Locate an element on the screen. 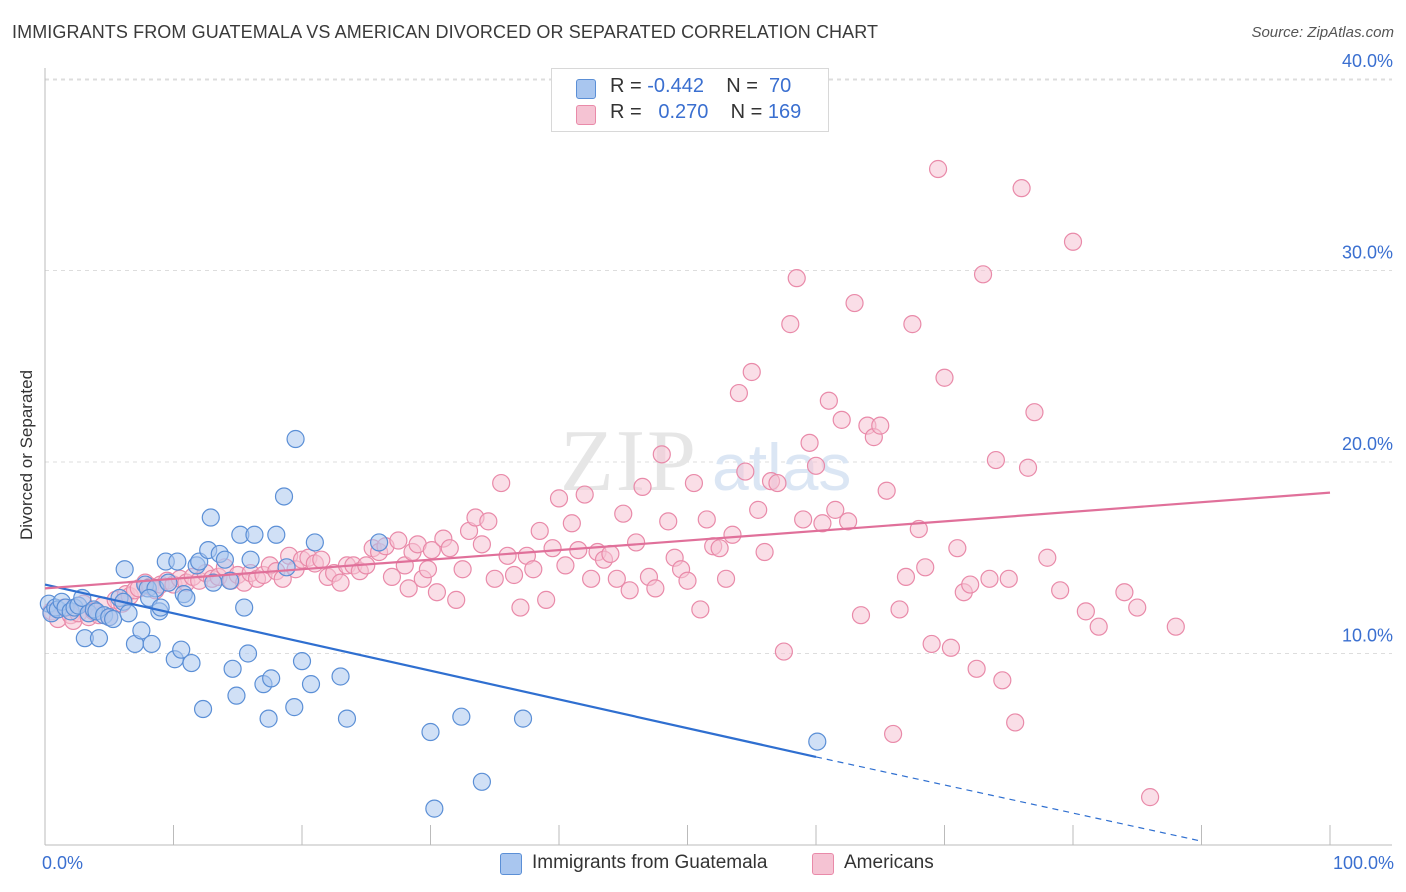 The image size is (1406, 892). legend-swatch-blue is located at coordinates (586, 89).